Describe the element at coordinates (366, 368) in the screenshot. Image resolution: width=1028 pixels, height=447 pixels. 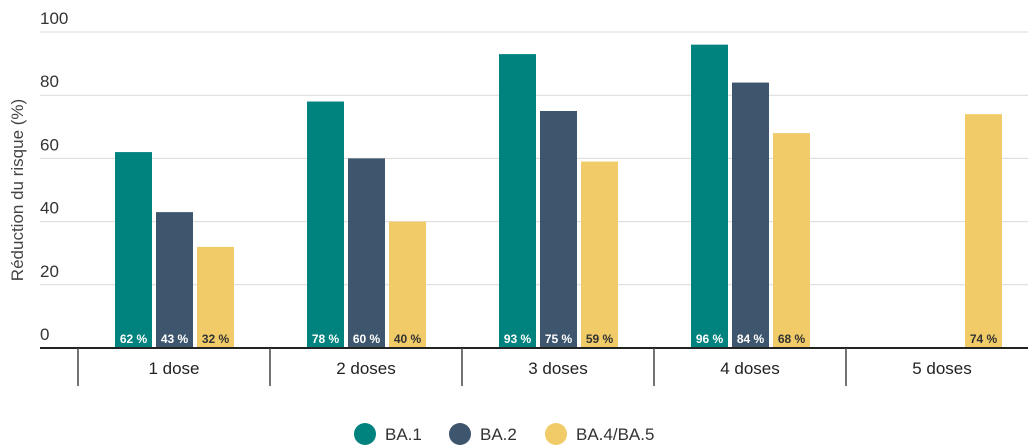
I see `x-tick-label: 2 doses` at that location.